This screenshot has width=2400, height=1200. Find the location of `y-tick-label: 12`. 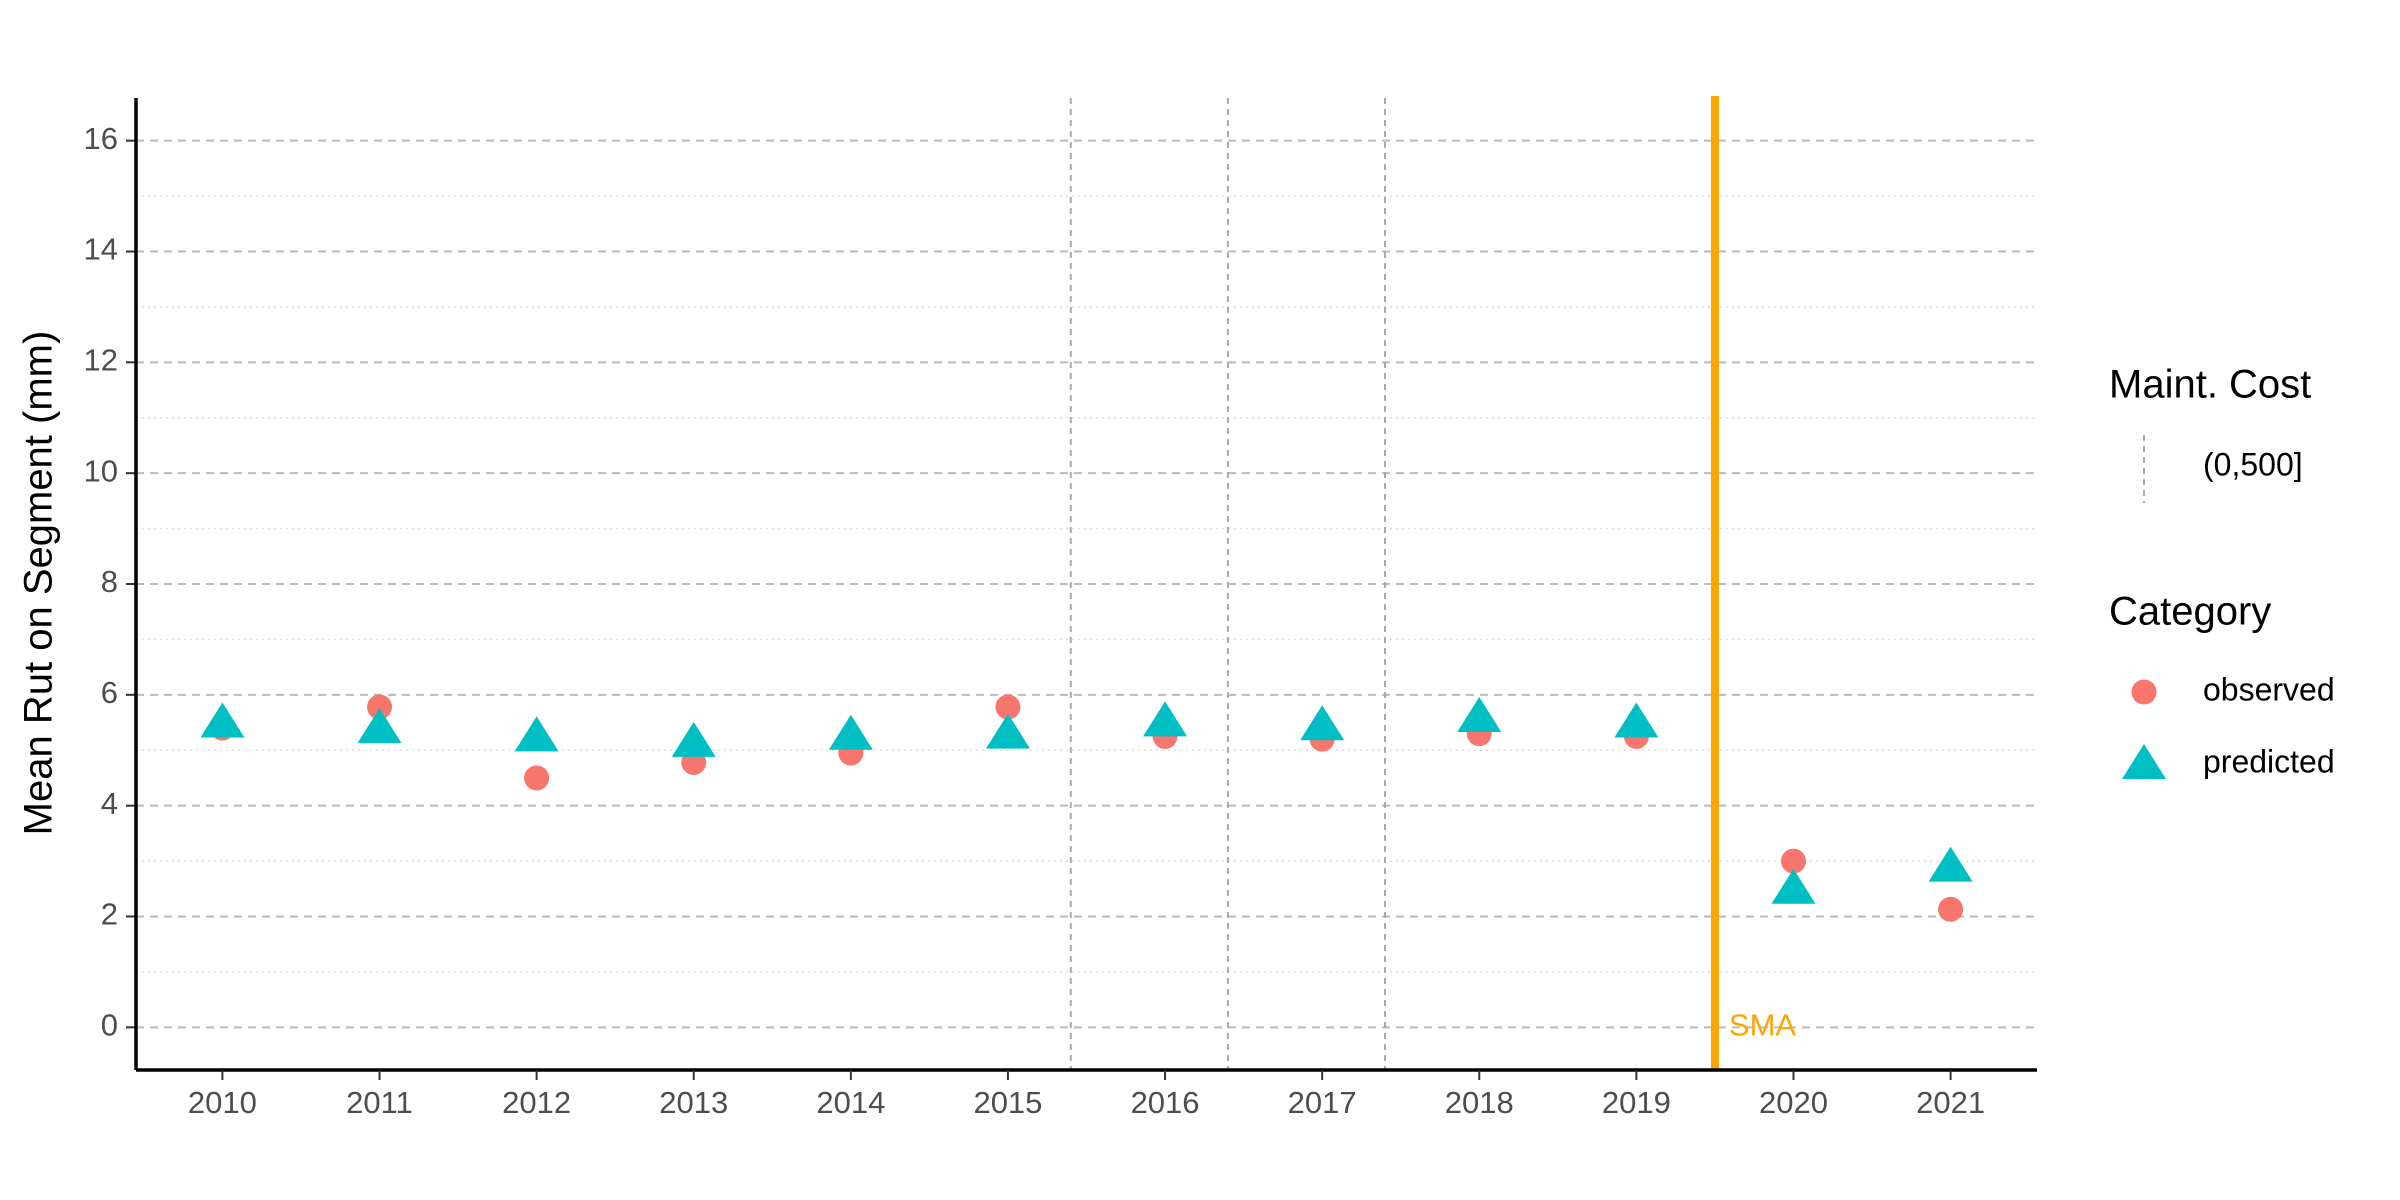

y-tick-label: 12 is located at coordinates (101, 360).